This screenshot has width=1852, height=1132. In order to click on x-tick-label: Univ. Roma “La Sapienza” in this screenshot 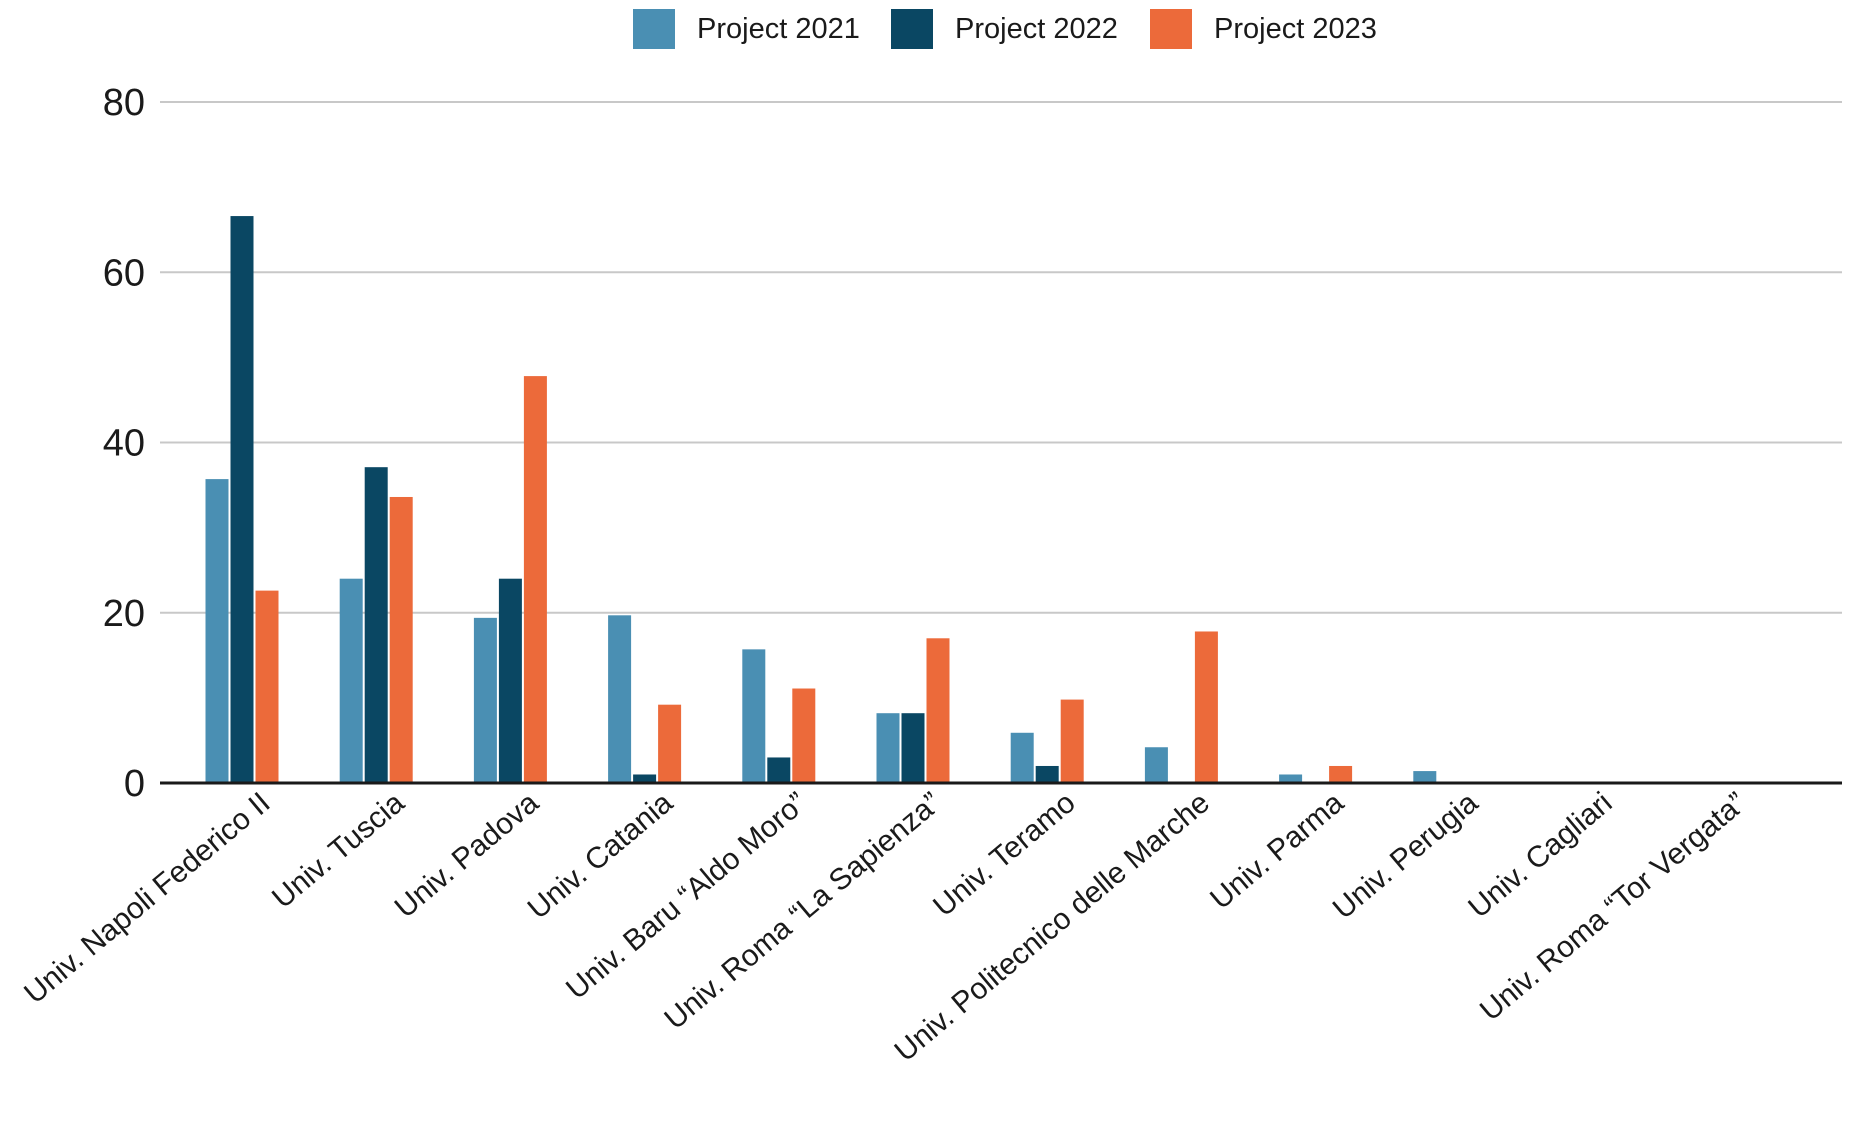, I will do `click(802, 911)`.